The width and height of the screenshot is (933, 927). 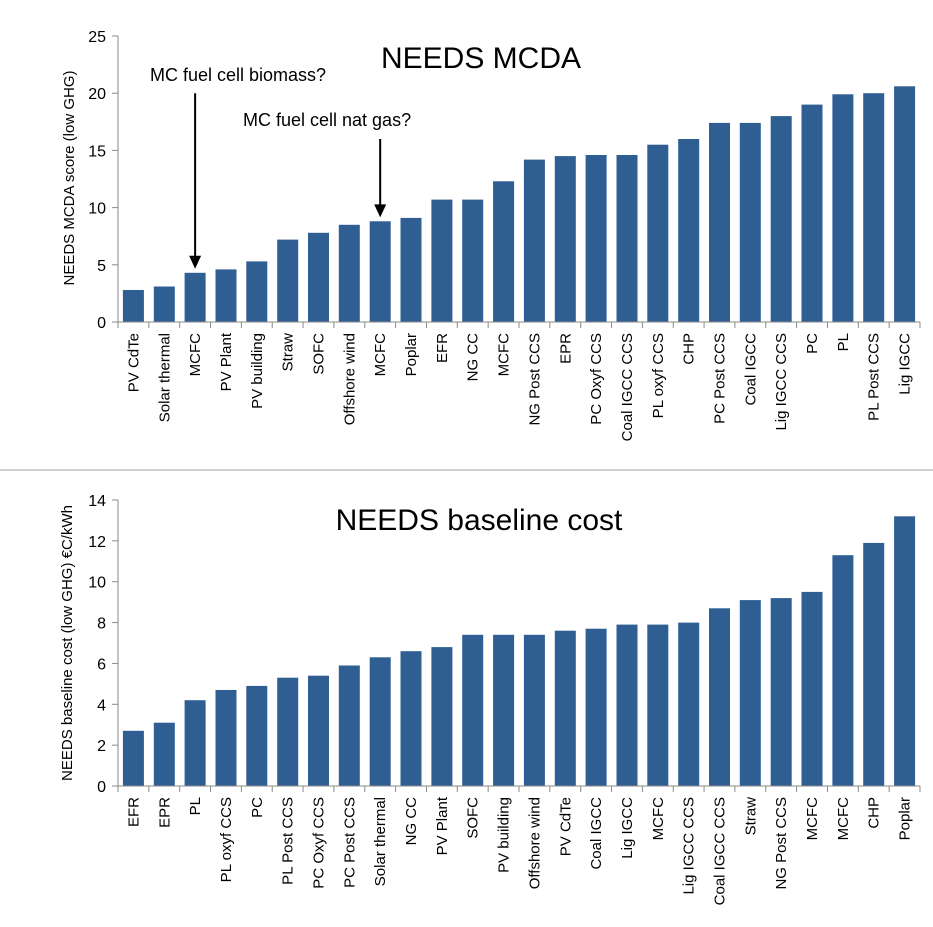 What do you see at coordinates (97, 94) in the screenshot?
I see `mcda-y-tick-label-4: 20` at bounding box center [97, 94].